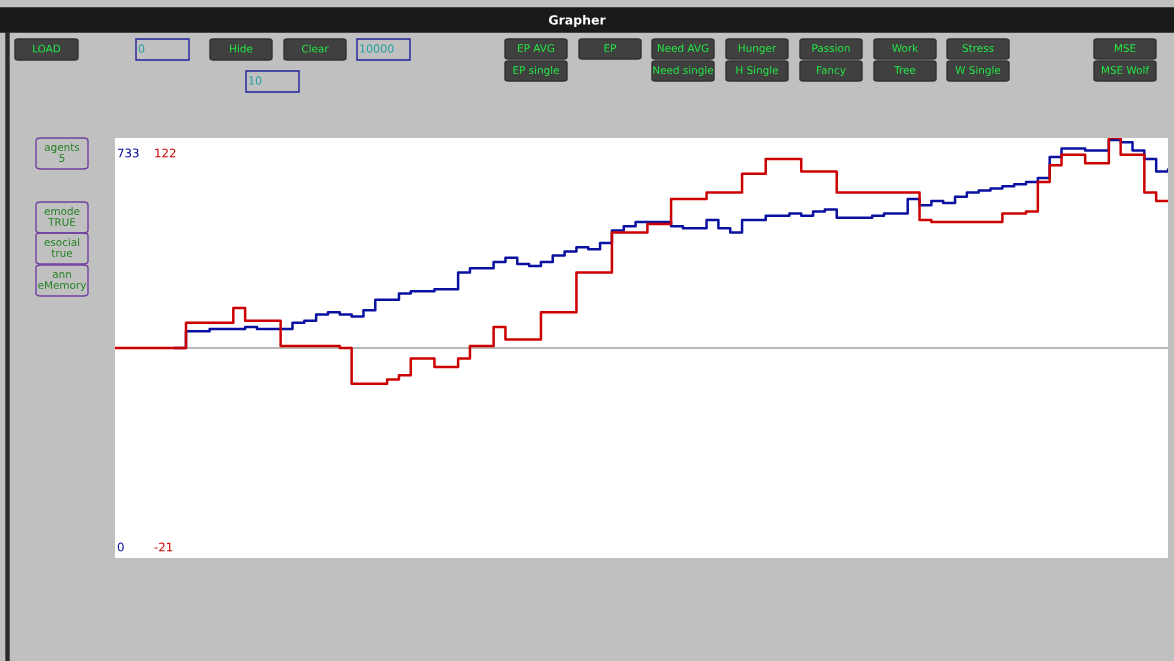 This screenshot has width=1174, height=661. Describe the element at coordinates (610, 48) in the screenshot. I see `text: EP` at that location.